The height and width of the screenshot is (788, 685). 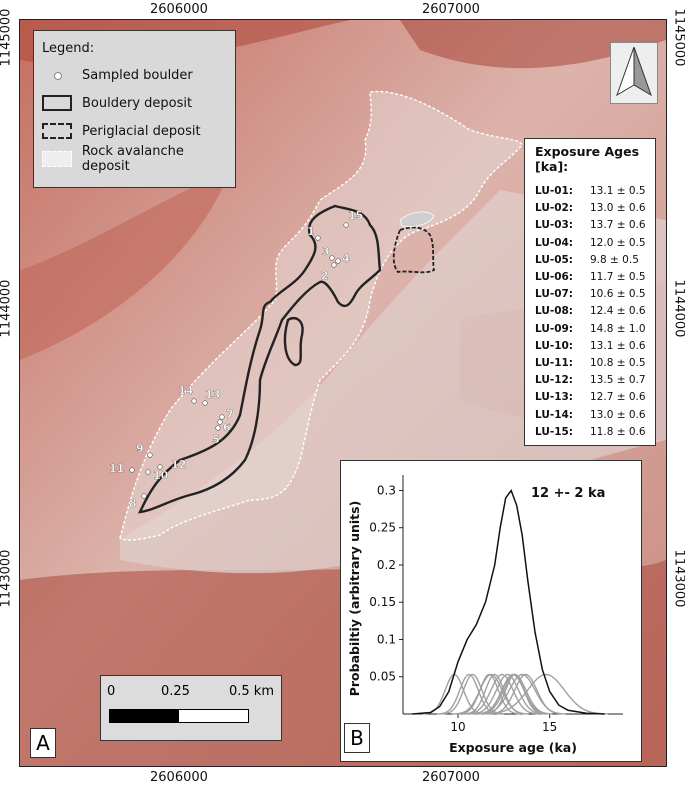 I want to click on sample-label-9: 9, so click(x=140, y=448).